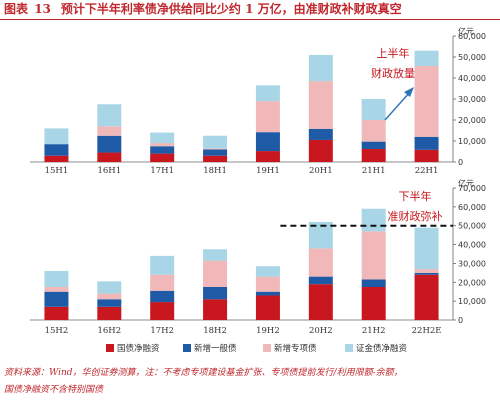  I want to click on x-tick-label: 15H2, so click(57, 331).